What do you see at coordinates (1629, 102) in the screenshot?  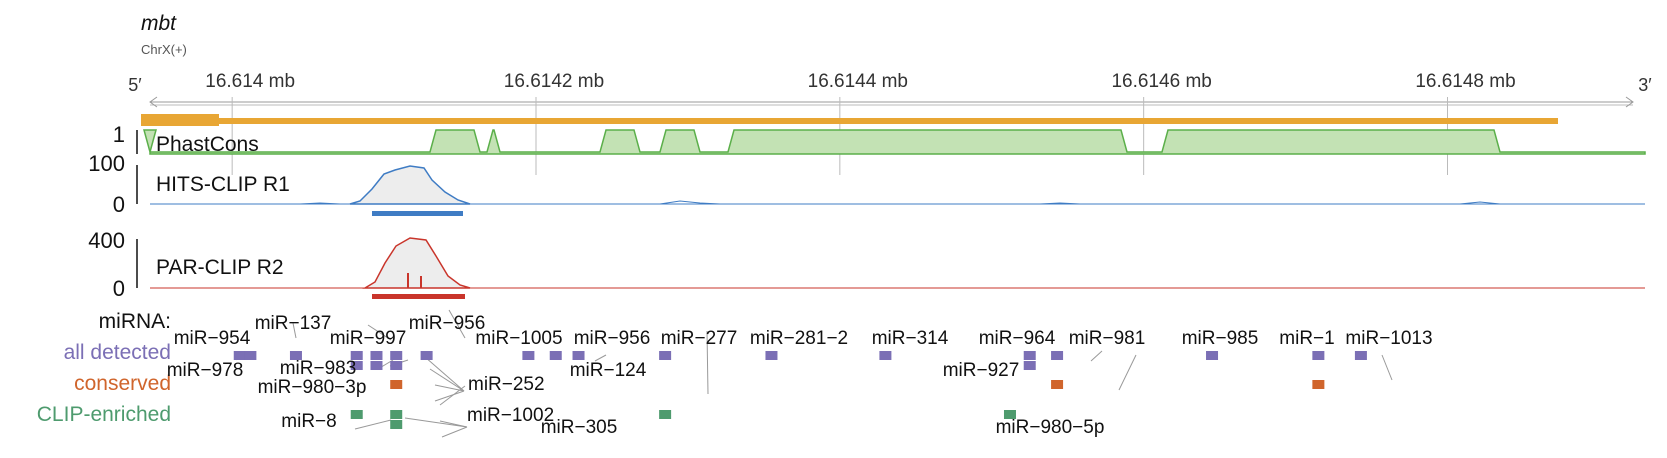 I see `axis-arrow-right` at bounding box center [1629, 102].